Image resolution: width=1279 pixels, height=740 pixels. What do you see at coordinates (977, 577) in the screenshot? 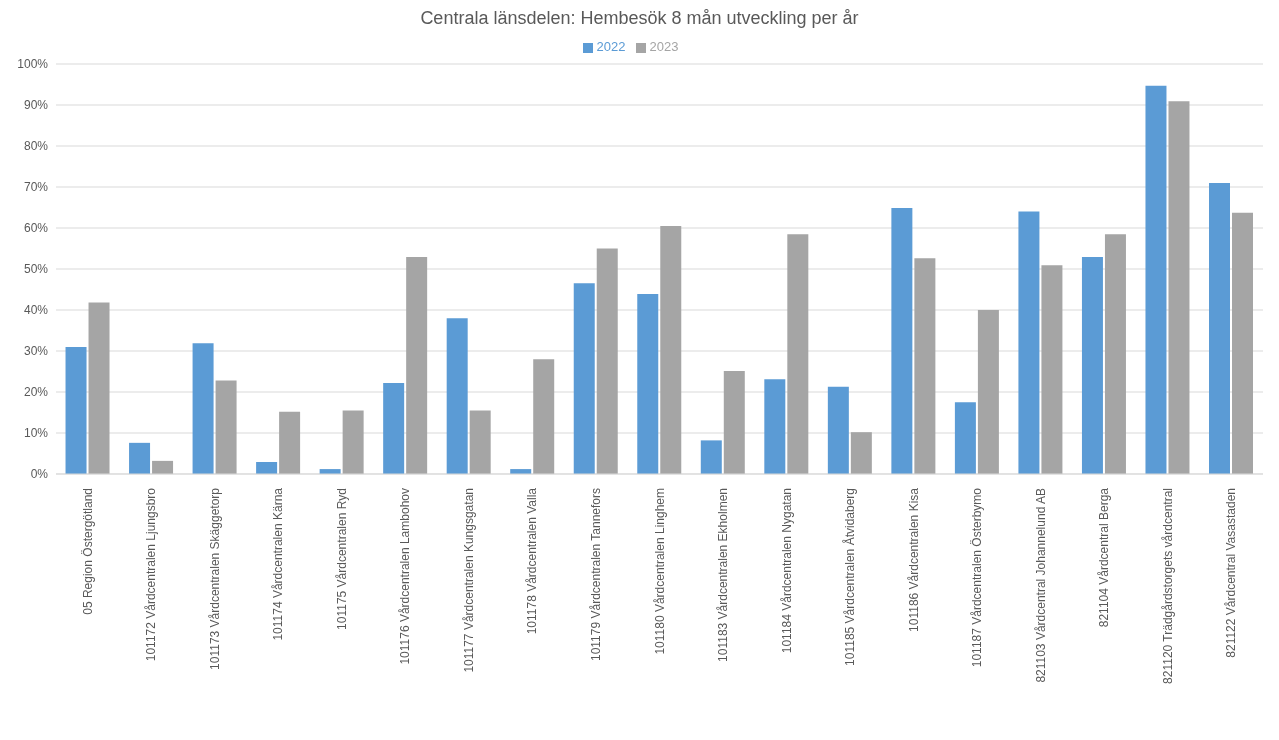
I see `x-tick-label: 101187 Vårdcentralen Österbymo` at bounding box center [977, 577].